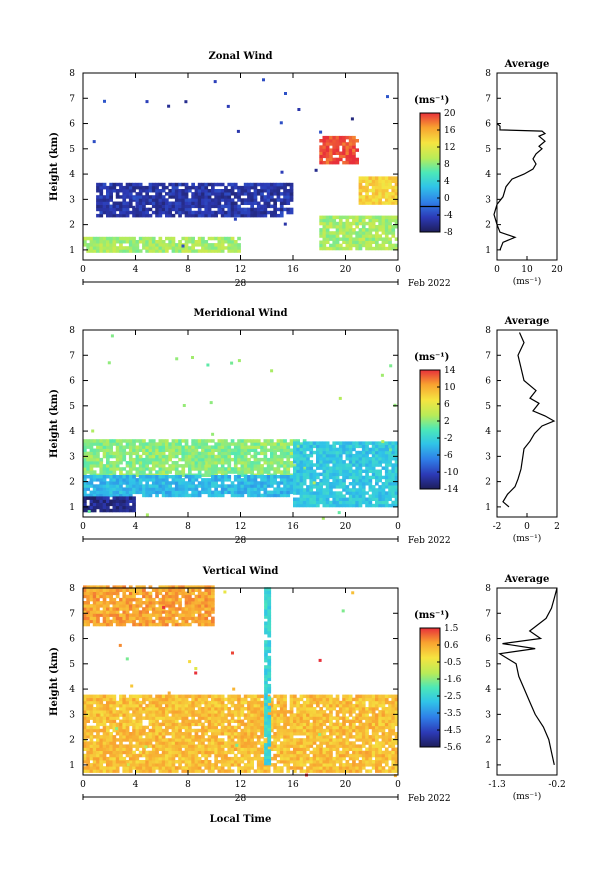 The width and height of the screenshot is (611, 873). I want to click on profile-x-label: (ms⁻¹), so click(527, 538).